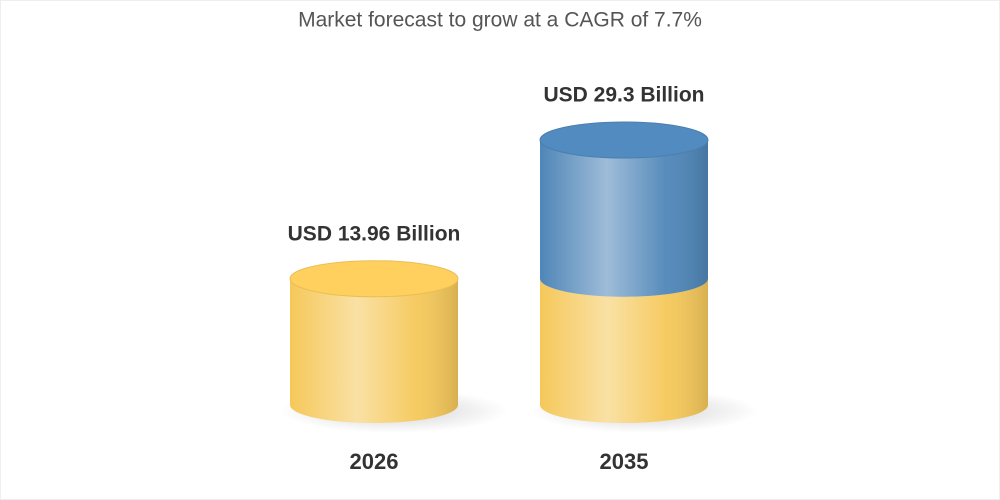 The height and width of the screenshot is (500, 1000). I want to click on value-label: USD 29.3 Billion, so click(623, 95).